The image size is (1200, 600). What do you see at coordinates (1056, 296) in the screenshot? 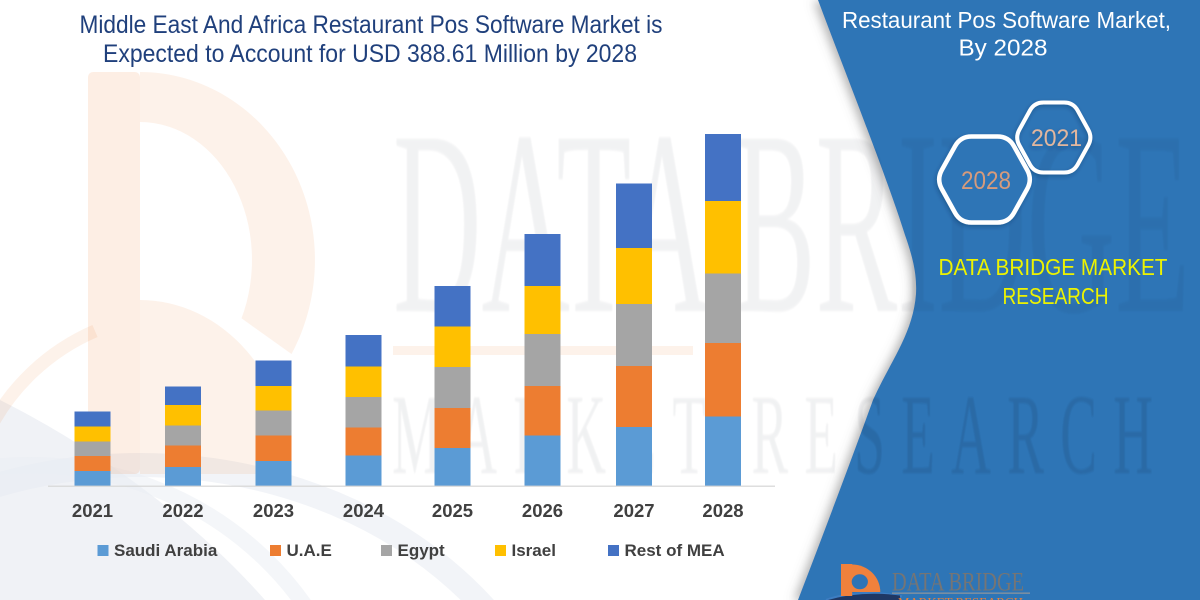
I see `svg-text: RESEARCH` at bounding box center [1056, 296].